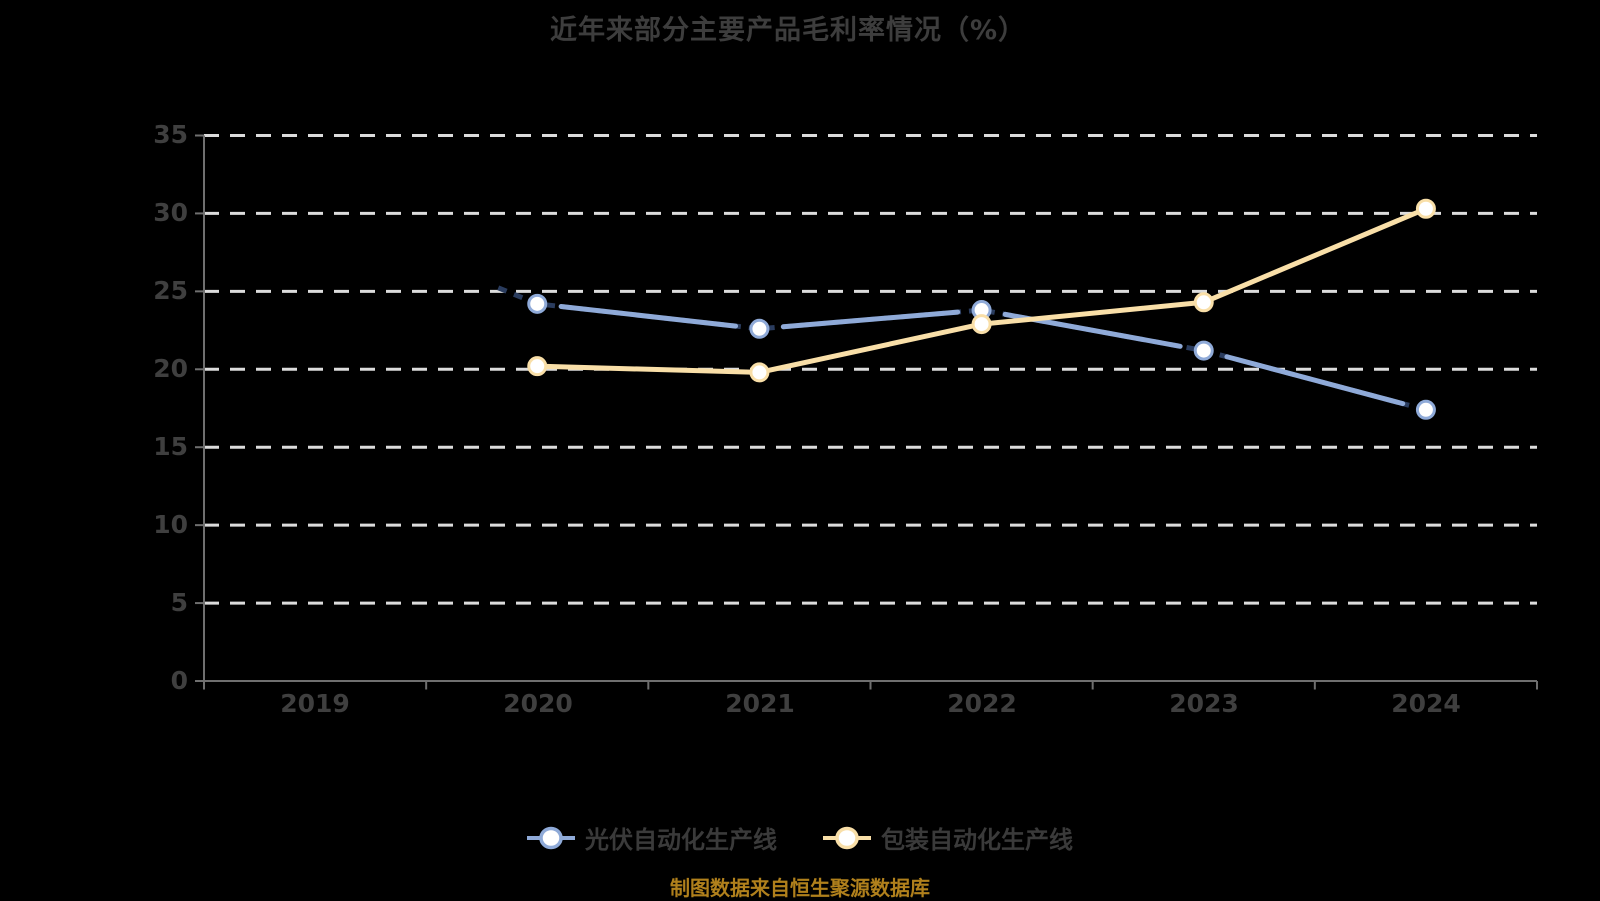  What do you see at coordinates (800, 837) in the screenshot?
I see `chart-legend: 光伏自动化生产线 包装自动化生产线` at bounding box center [800, 837].